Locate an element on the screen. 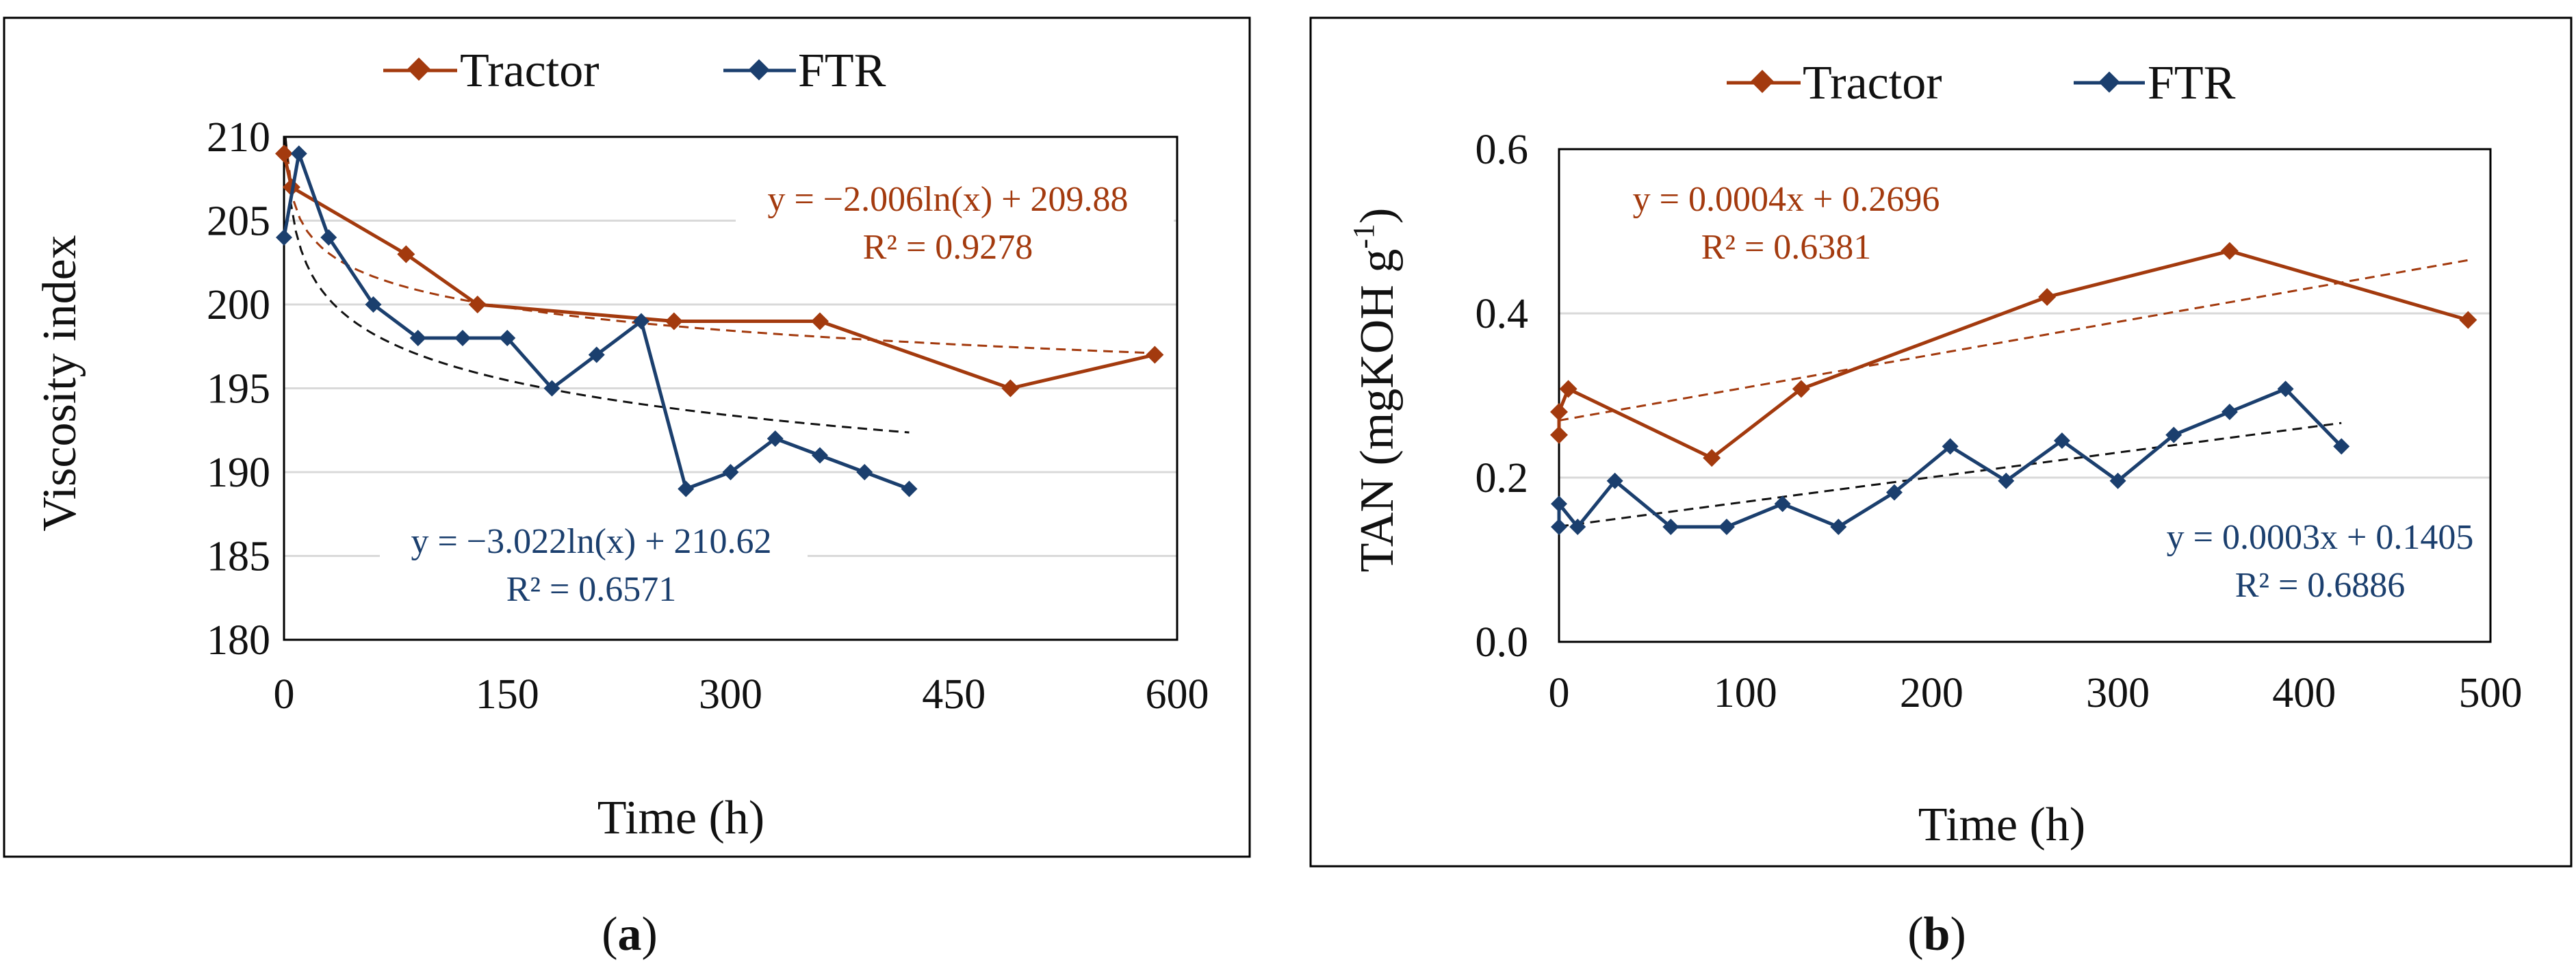 The image size is (2576, 973). chart-a-y-tick-label: 210 is located at coordinates (238, 137).